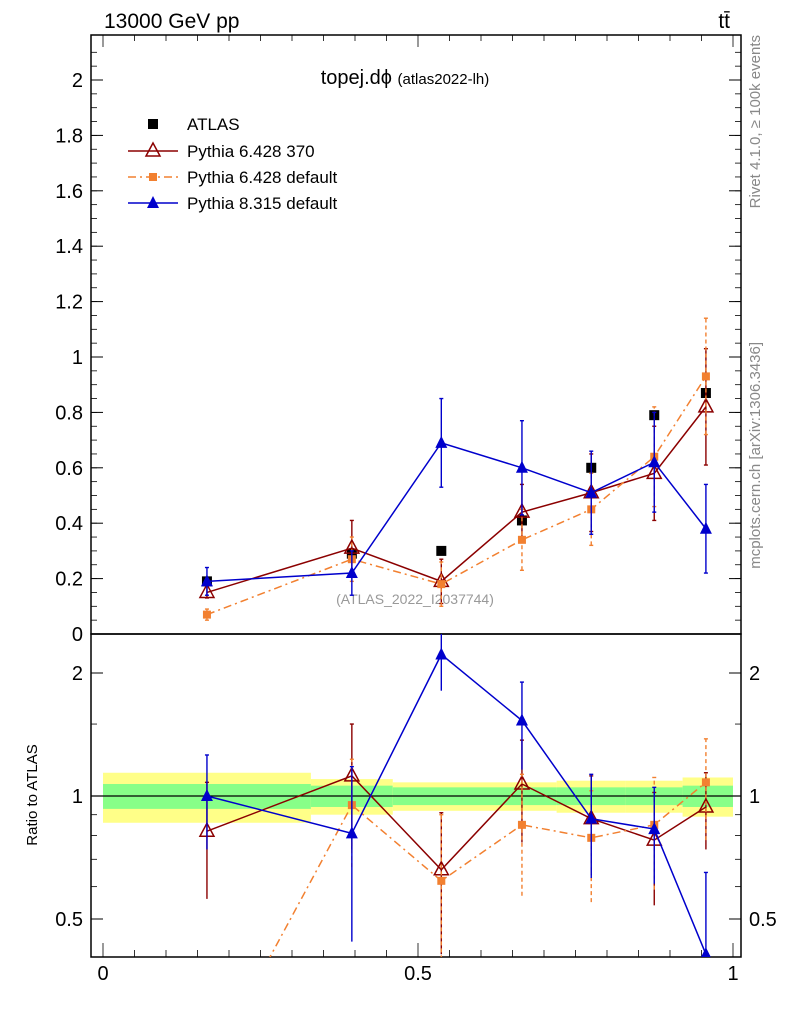 This screenshot has height=1024, width=786. I want to click on plot-title: topej.dϕ (atlas2022-lh), so click(405, 78).